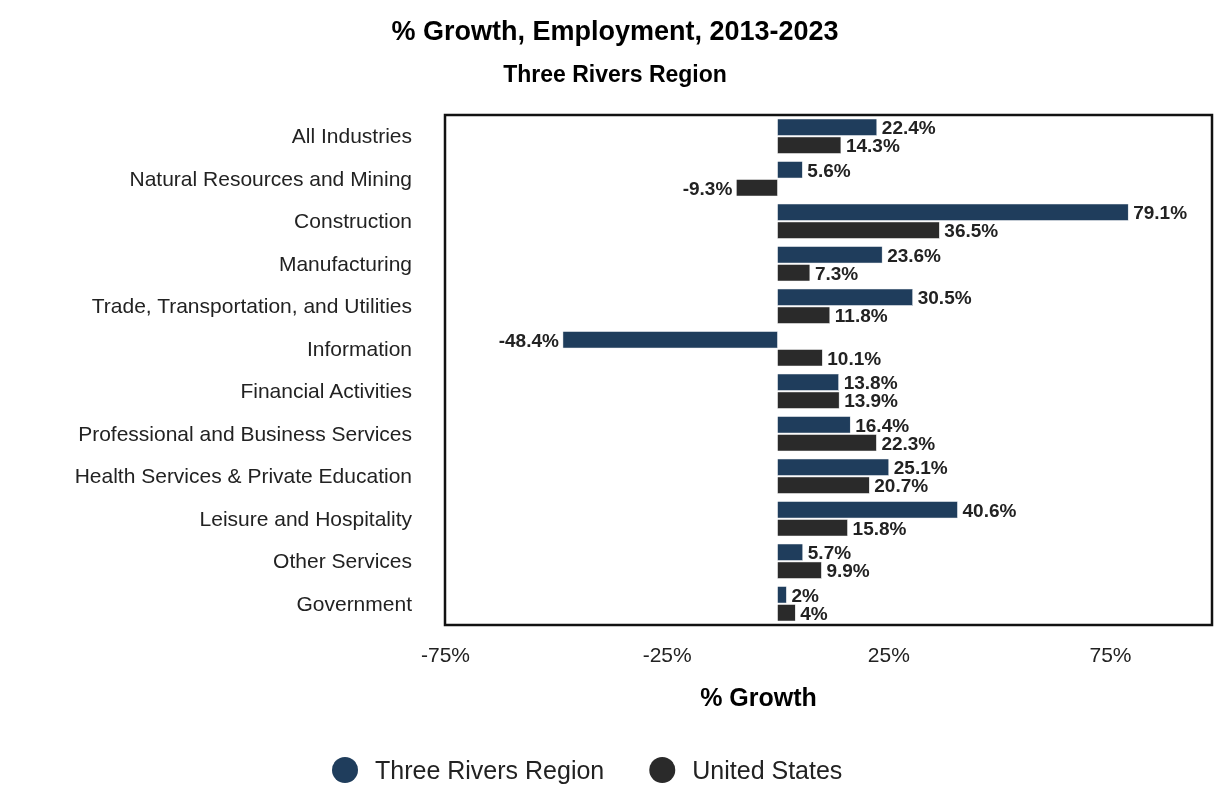 Image resolution: width=1215 pixels, height=786 pixels. I want to click on data-label: 11.8%, so click(861, 316).